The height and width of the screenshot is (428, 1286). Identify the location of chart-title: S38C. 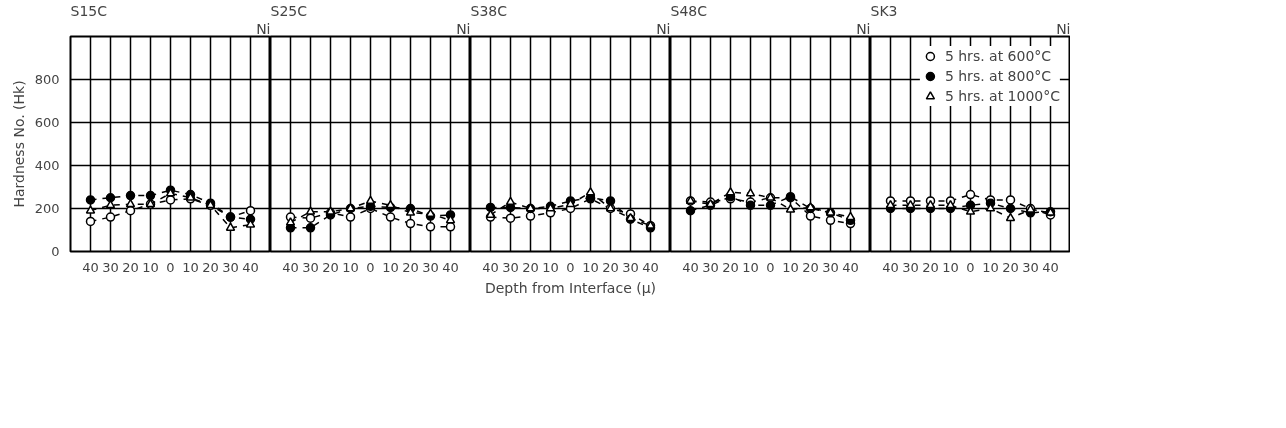
(489, 10).